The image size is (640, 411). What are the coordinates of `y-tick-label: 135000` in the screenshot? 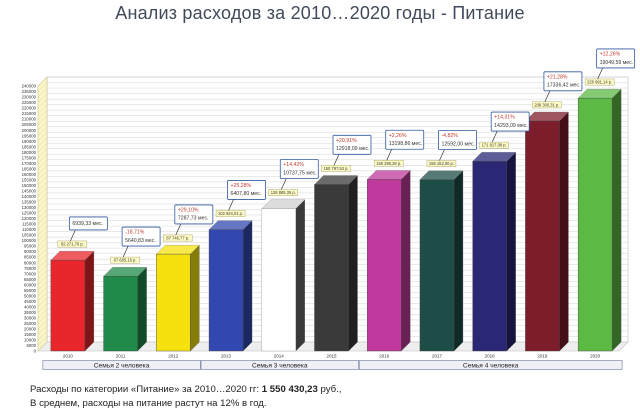 It's located at (29, 202).